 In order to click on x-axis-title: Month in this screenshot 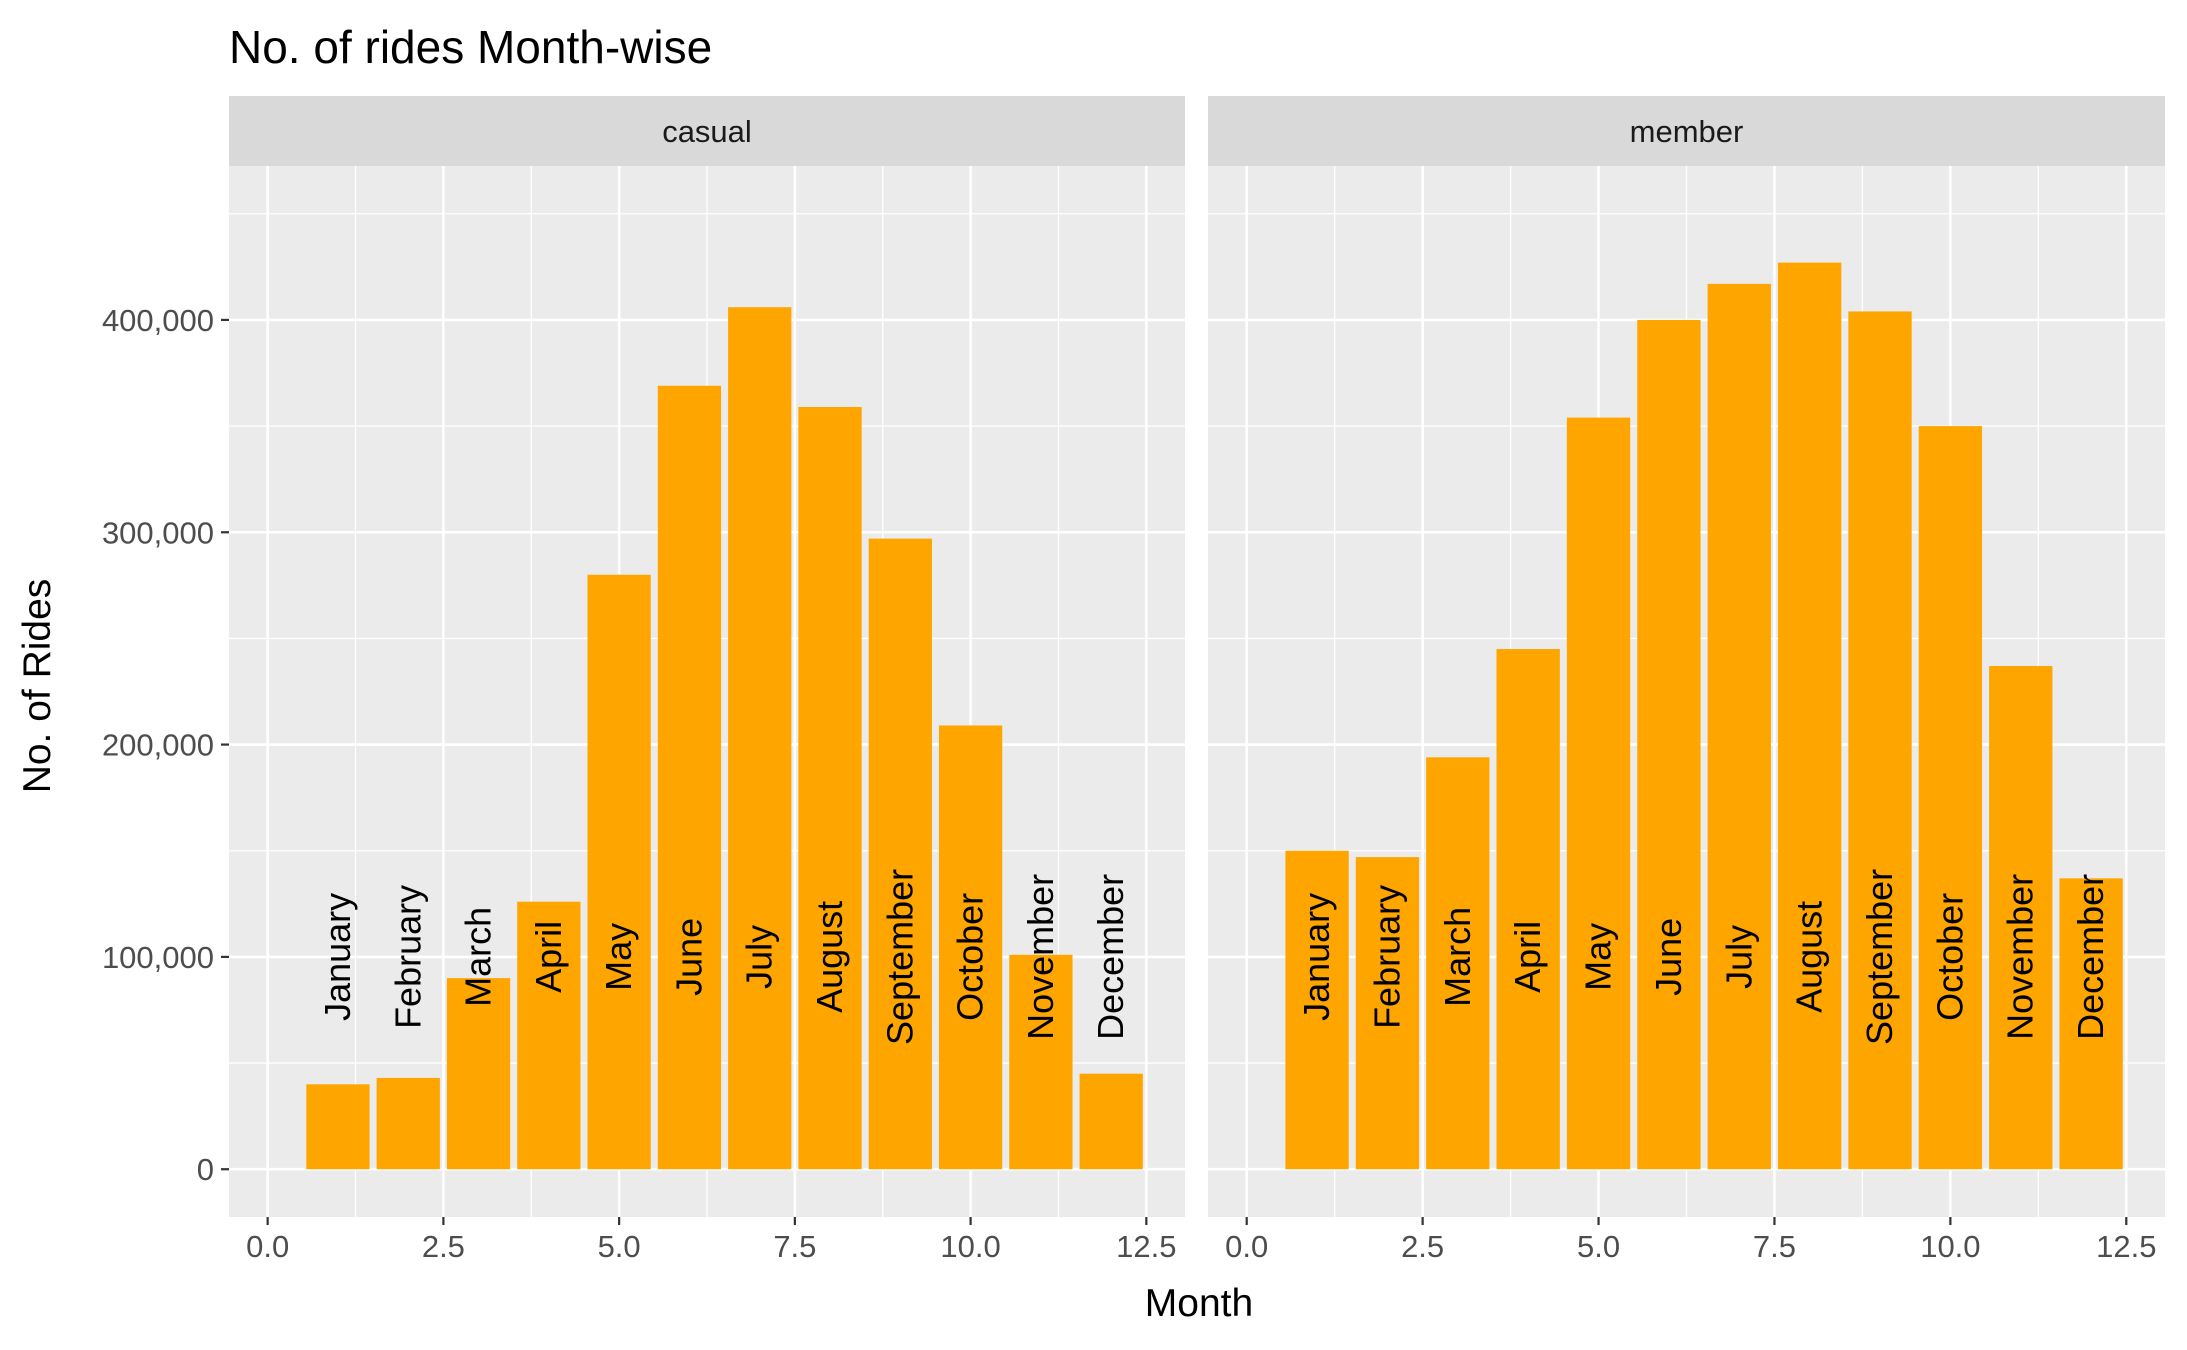, I will do `click(1199, 1303)`.